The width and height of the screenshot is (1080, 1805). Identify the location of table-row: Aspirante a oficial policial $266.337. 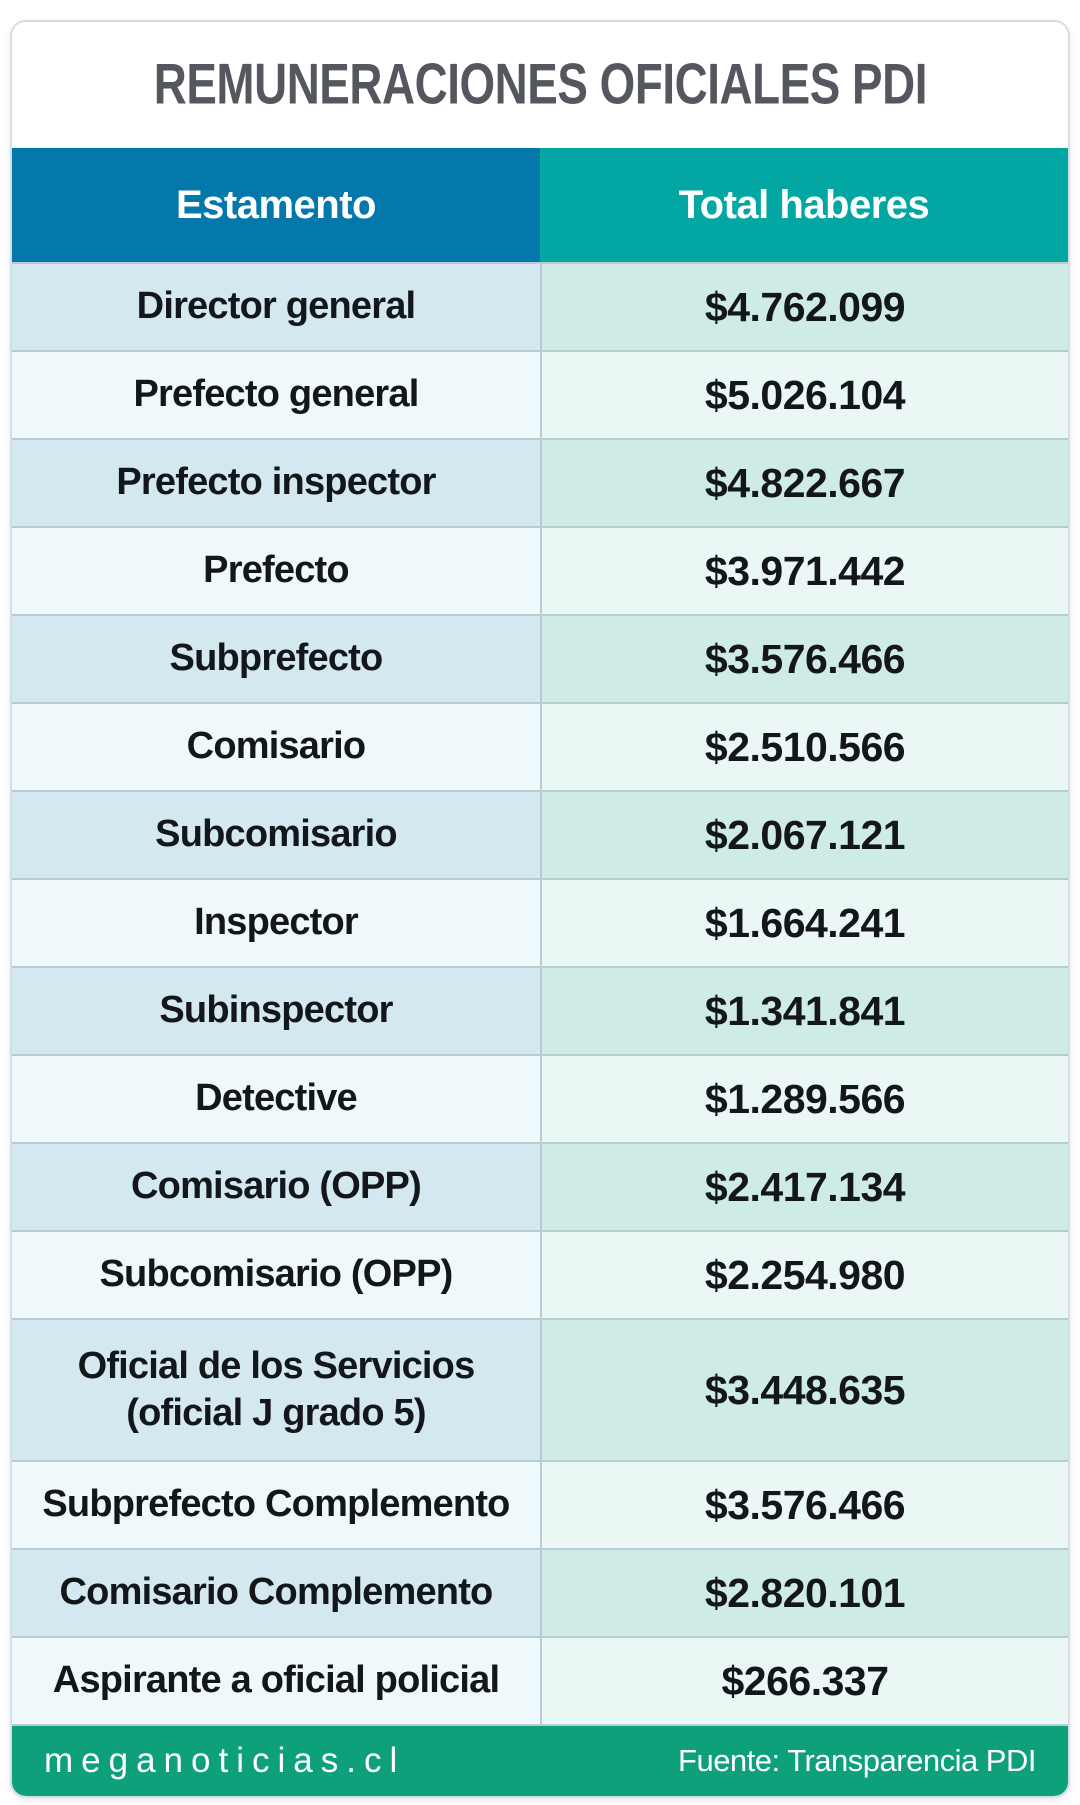
(540, 1680).